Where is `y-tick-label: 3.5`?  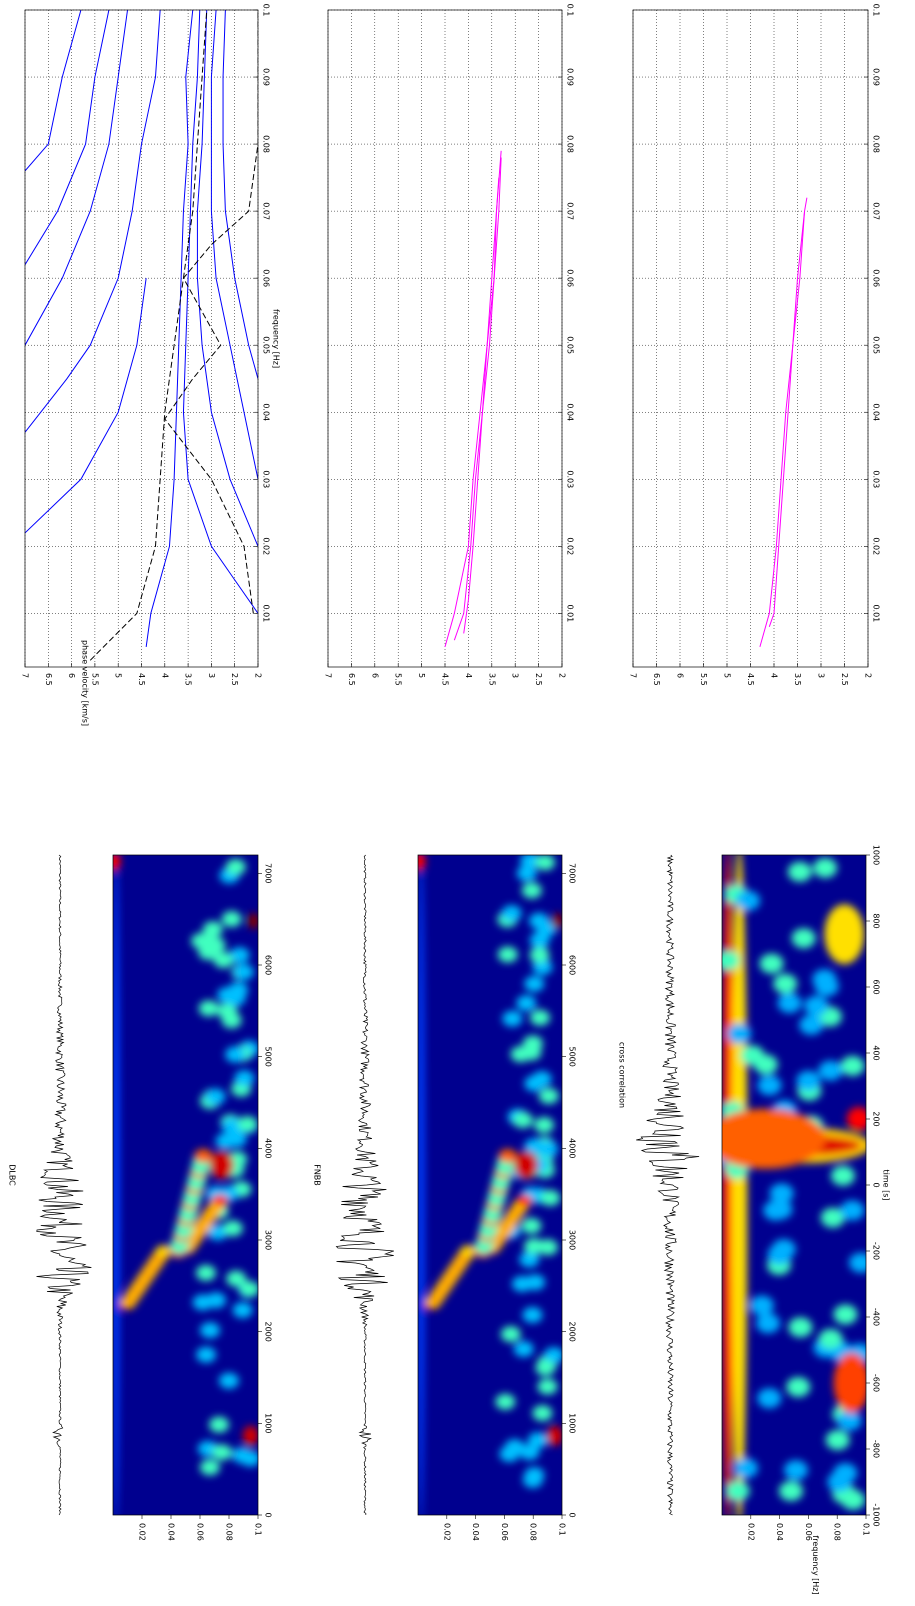
y-tick-label: 3.5 is located at coordinates (491, 679).